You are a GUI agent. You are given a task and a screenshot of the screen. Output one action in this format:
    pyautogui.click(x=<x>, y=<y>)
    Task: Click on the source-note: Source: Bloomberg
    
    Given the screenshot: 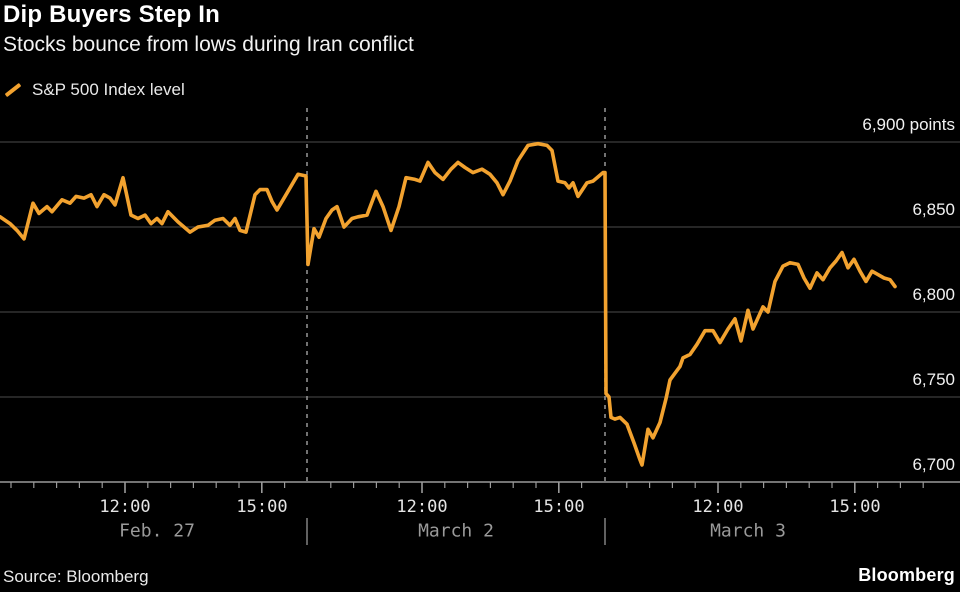 What is the action you would take?
    pyautogui.click(x=76, y=576)
    